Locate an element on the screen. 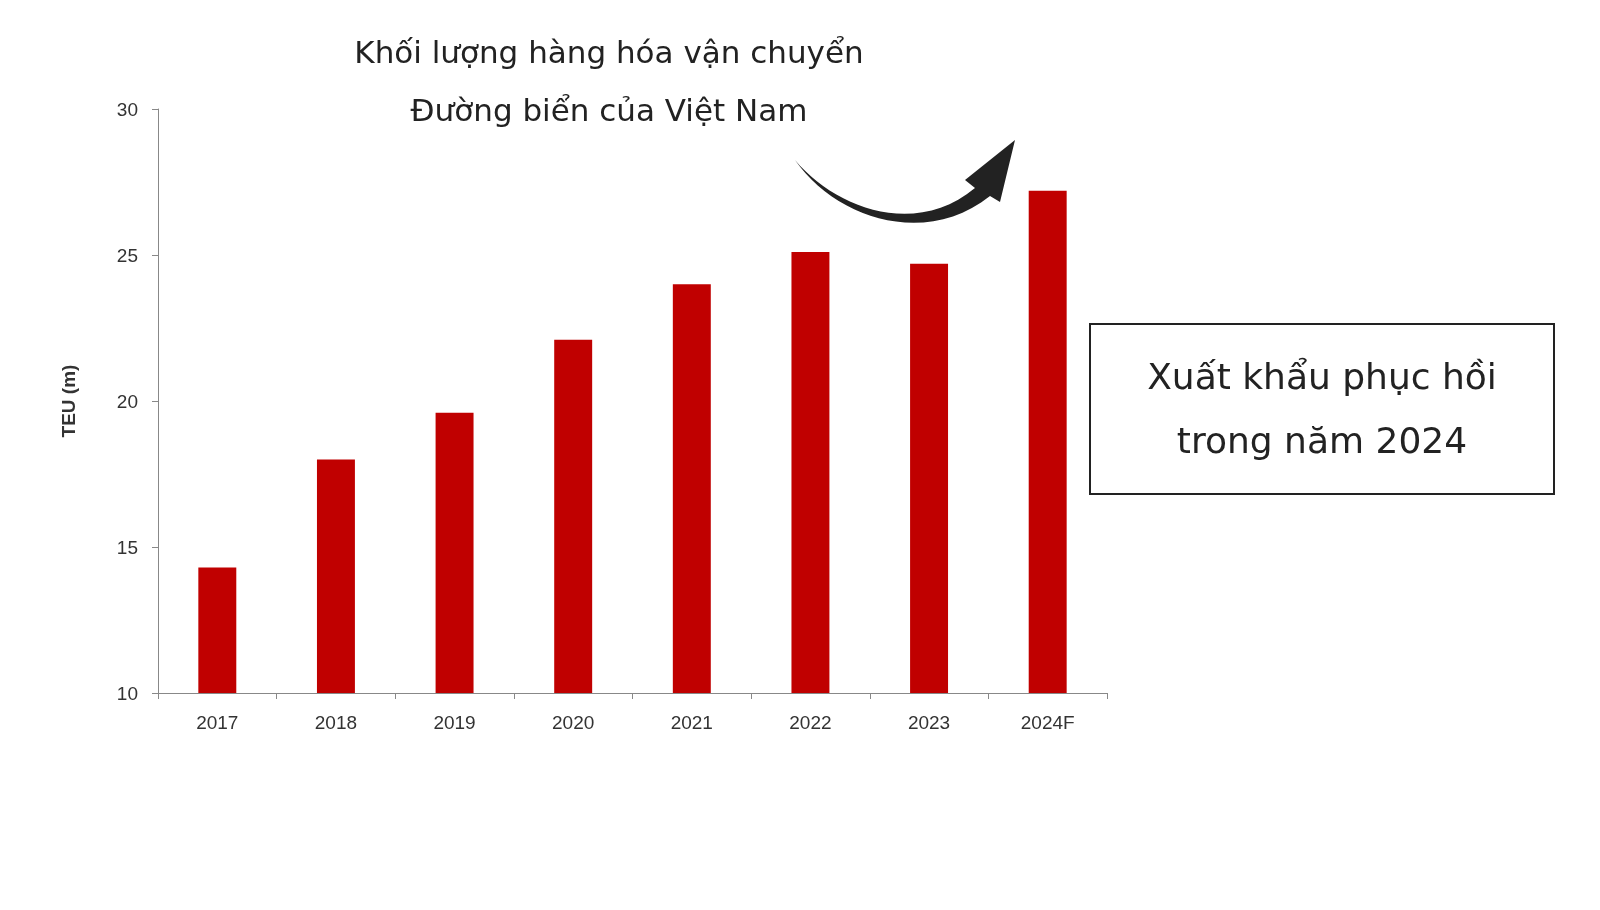  x-tick-label: 2018 is located at coordinates (336, 722).